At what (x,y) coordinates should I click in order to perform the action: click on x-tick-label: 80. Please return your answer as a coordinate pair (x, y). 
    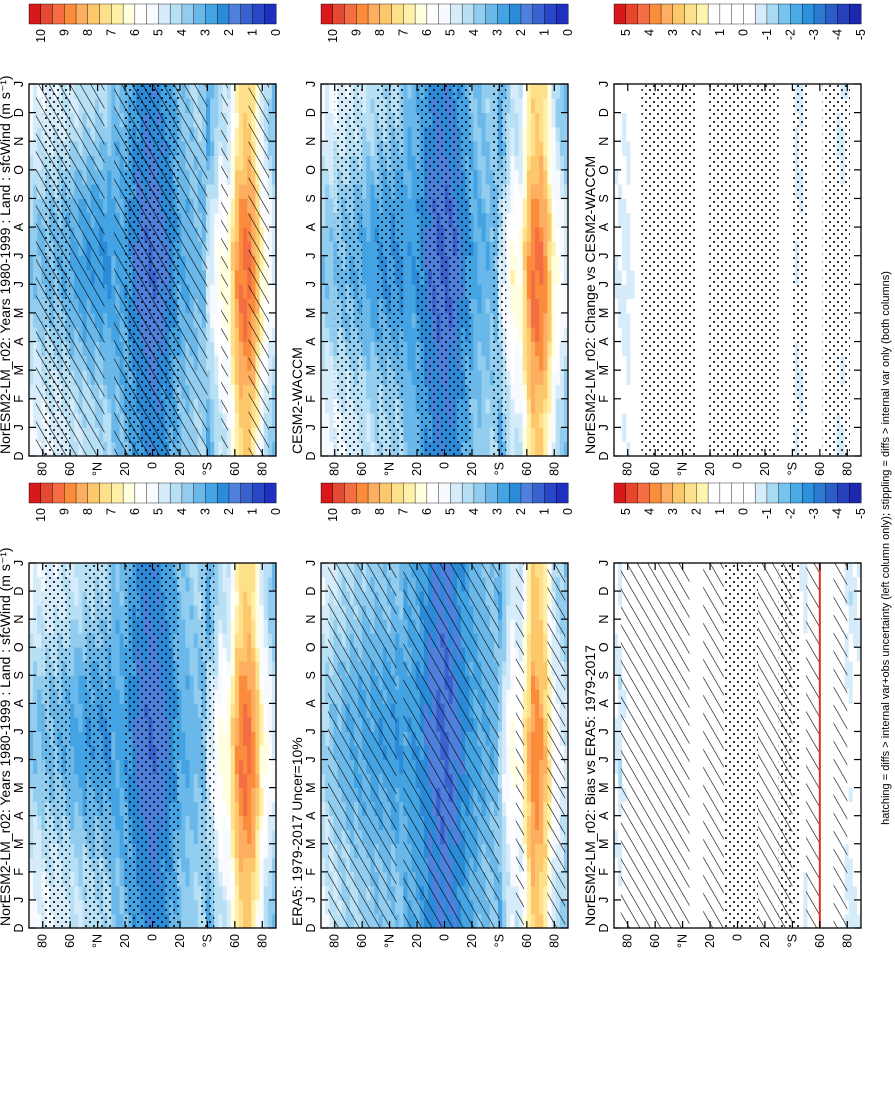
    Looking at the image, I should click on (262, 469).